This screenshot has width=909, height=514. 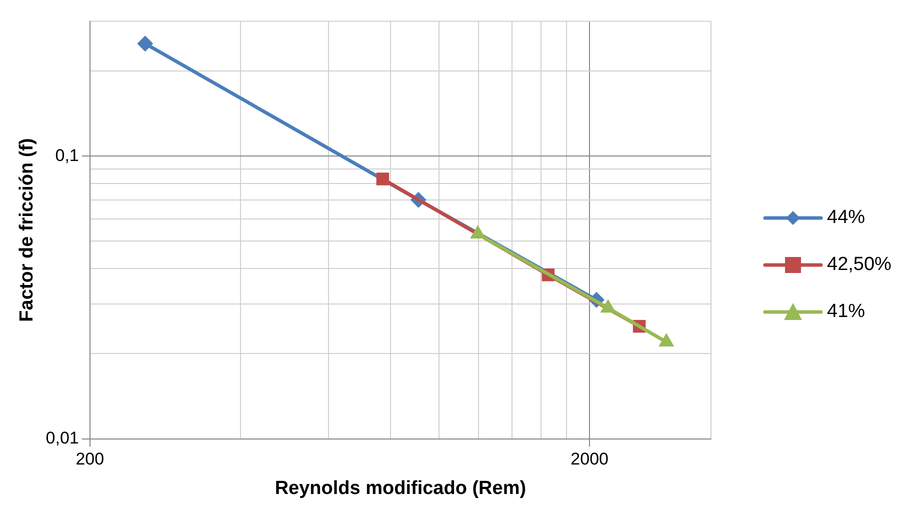 What do you see at coordinates (846, 217) in the screenshot?
I see `legend-label: 44%` at bounding box center [846, 217].